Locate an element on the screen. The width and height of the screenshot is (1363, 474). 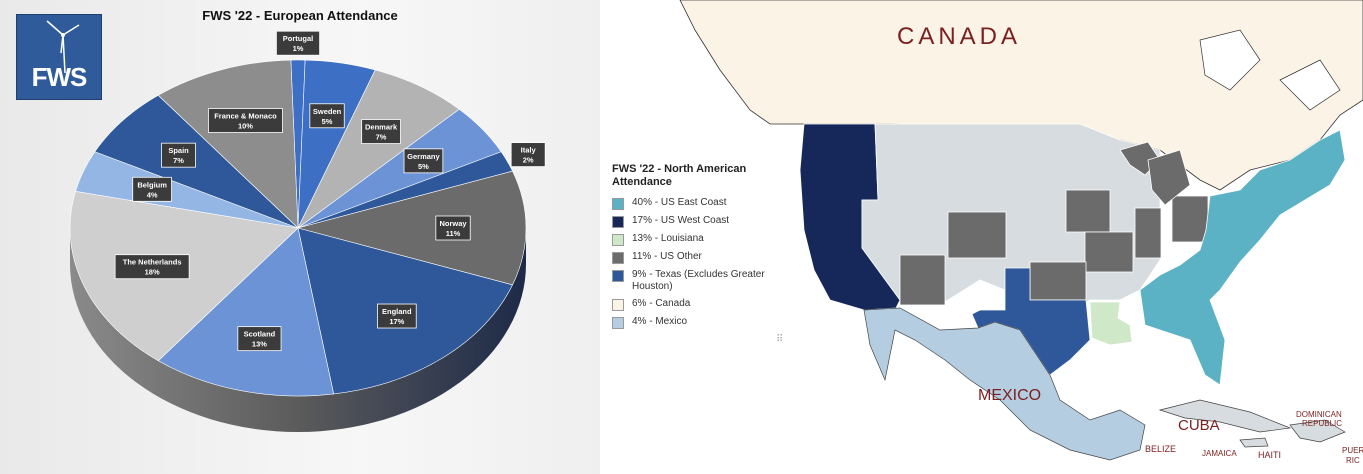
legend-label: 11% - US Other is located at coordinates (667, 256).